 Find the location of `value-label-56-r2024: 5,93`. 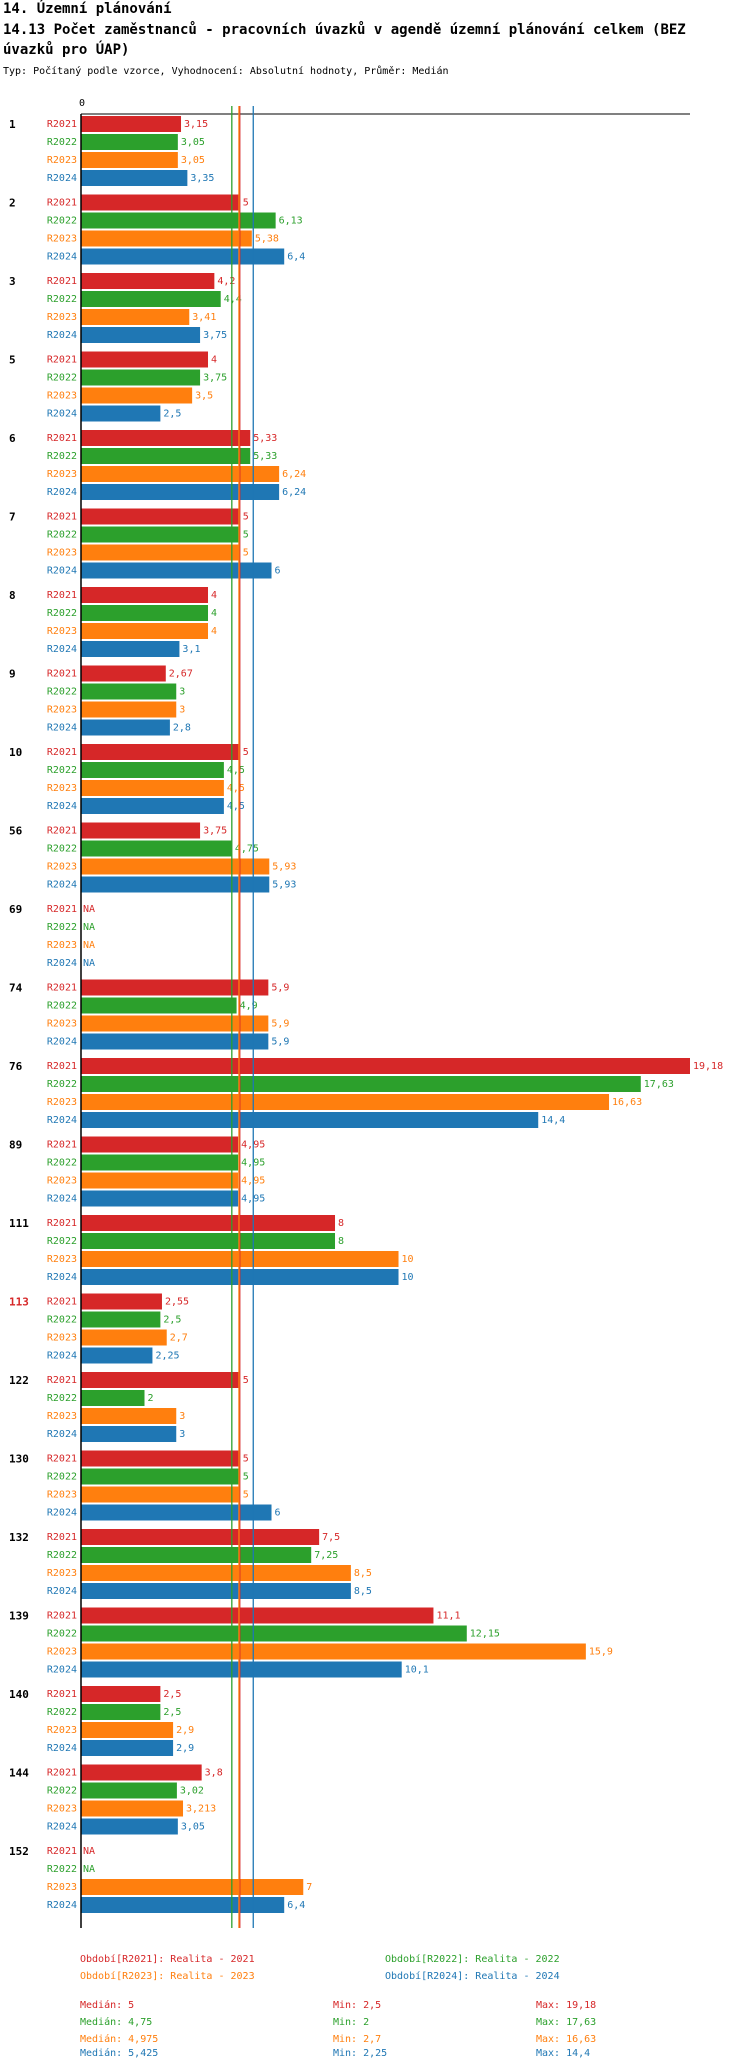

value-label-56-r2024: 5,93 is located at coordinates (284, 885).